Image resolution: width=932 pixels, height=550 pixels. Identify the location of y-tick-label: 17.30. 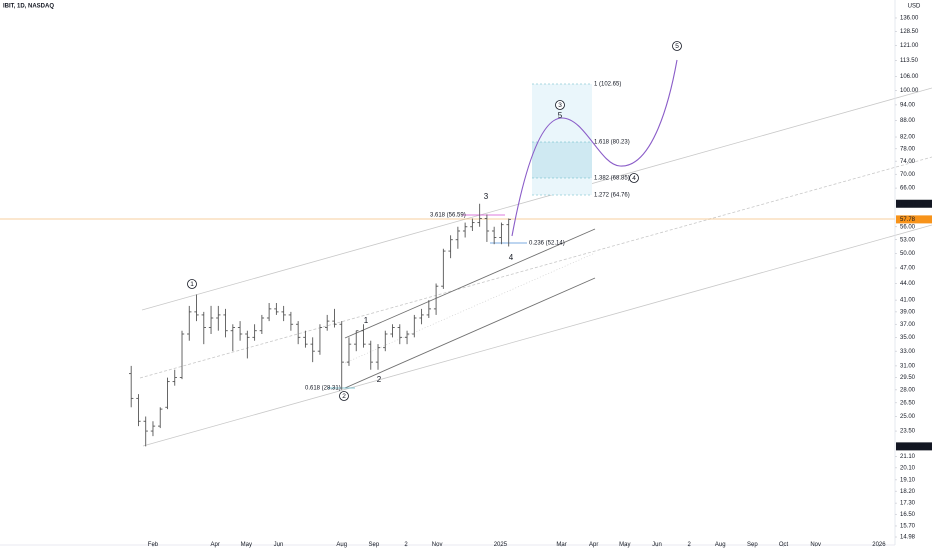
(908, 504).